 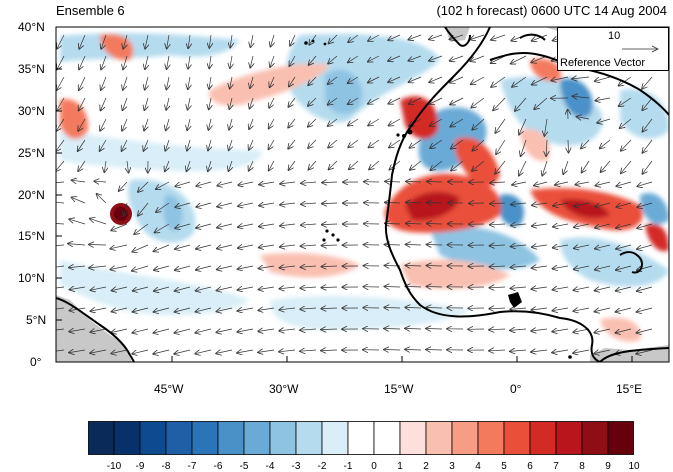 What do you see at coordinates (31, 236) in the screenshot?
I see `lat-tick-label: 15°N` at bounding box center [31, 236].